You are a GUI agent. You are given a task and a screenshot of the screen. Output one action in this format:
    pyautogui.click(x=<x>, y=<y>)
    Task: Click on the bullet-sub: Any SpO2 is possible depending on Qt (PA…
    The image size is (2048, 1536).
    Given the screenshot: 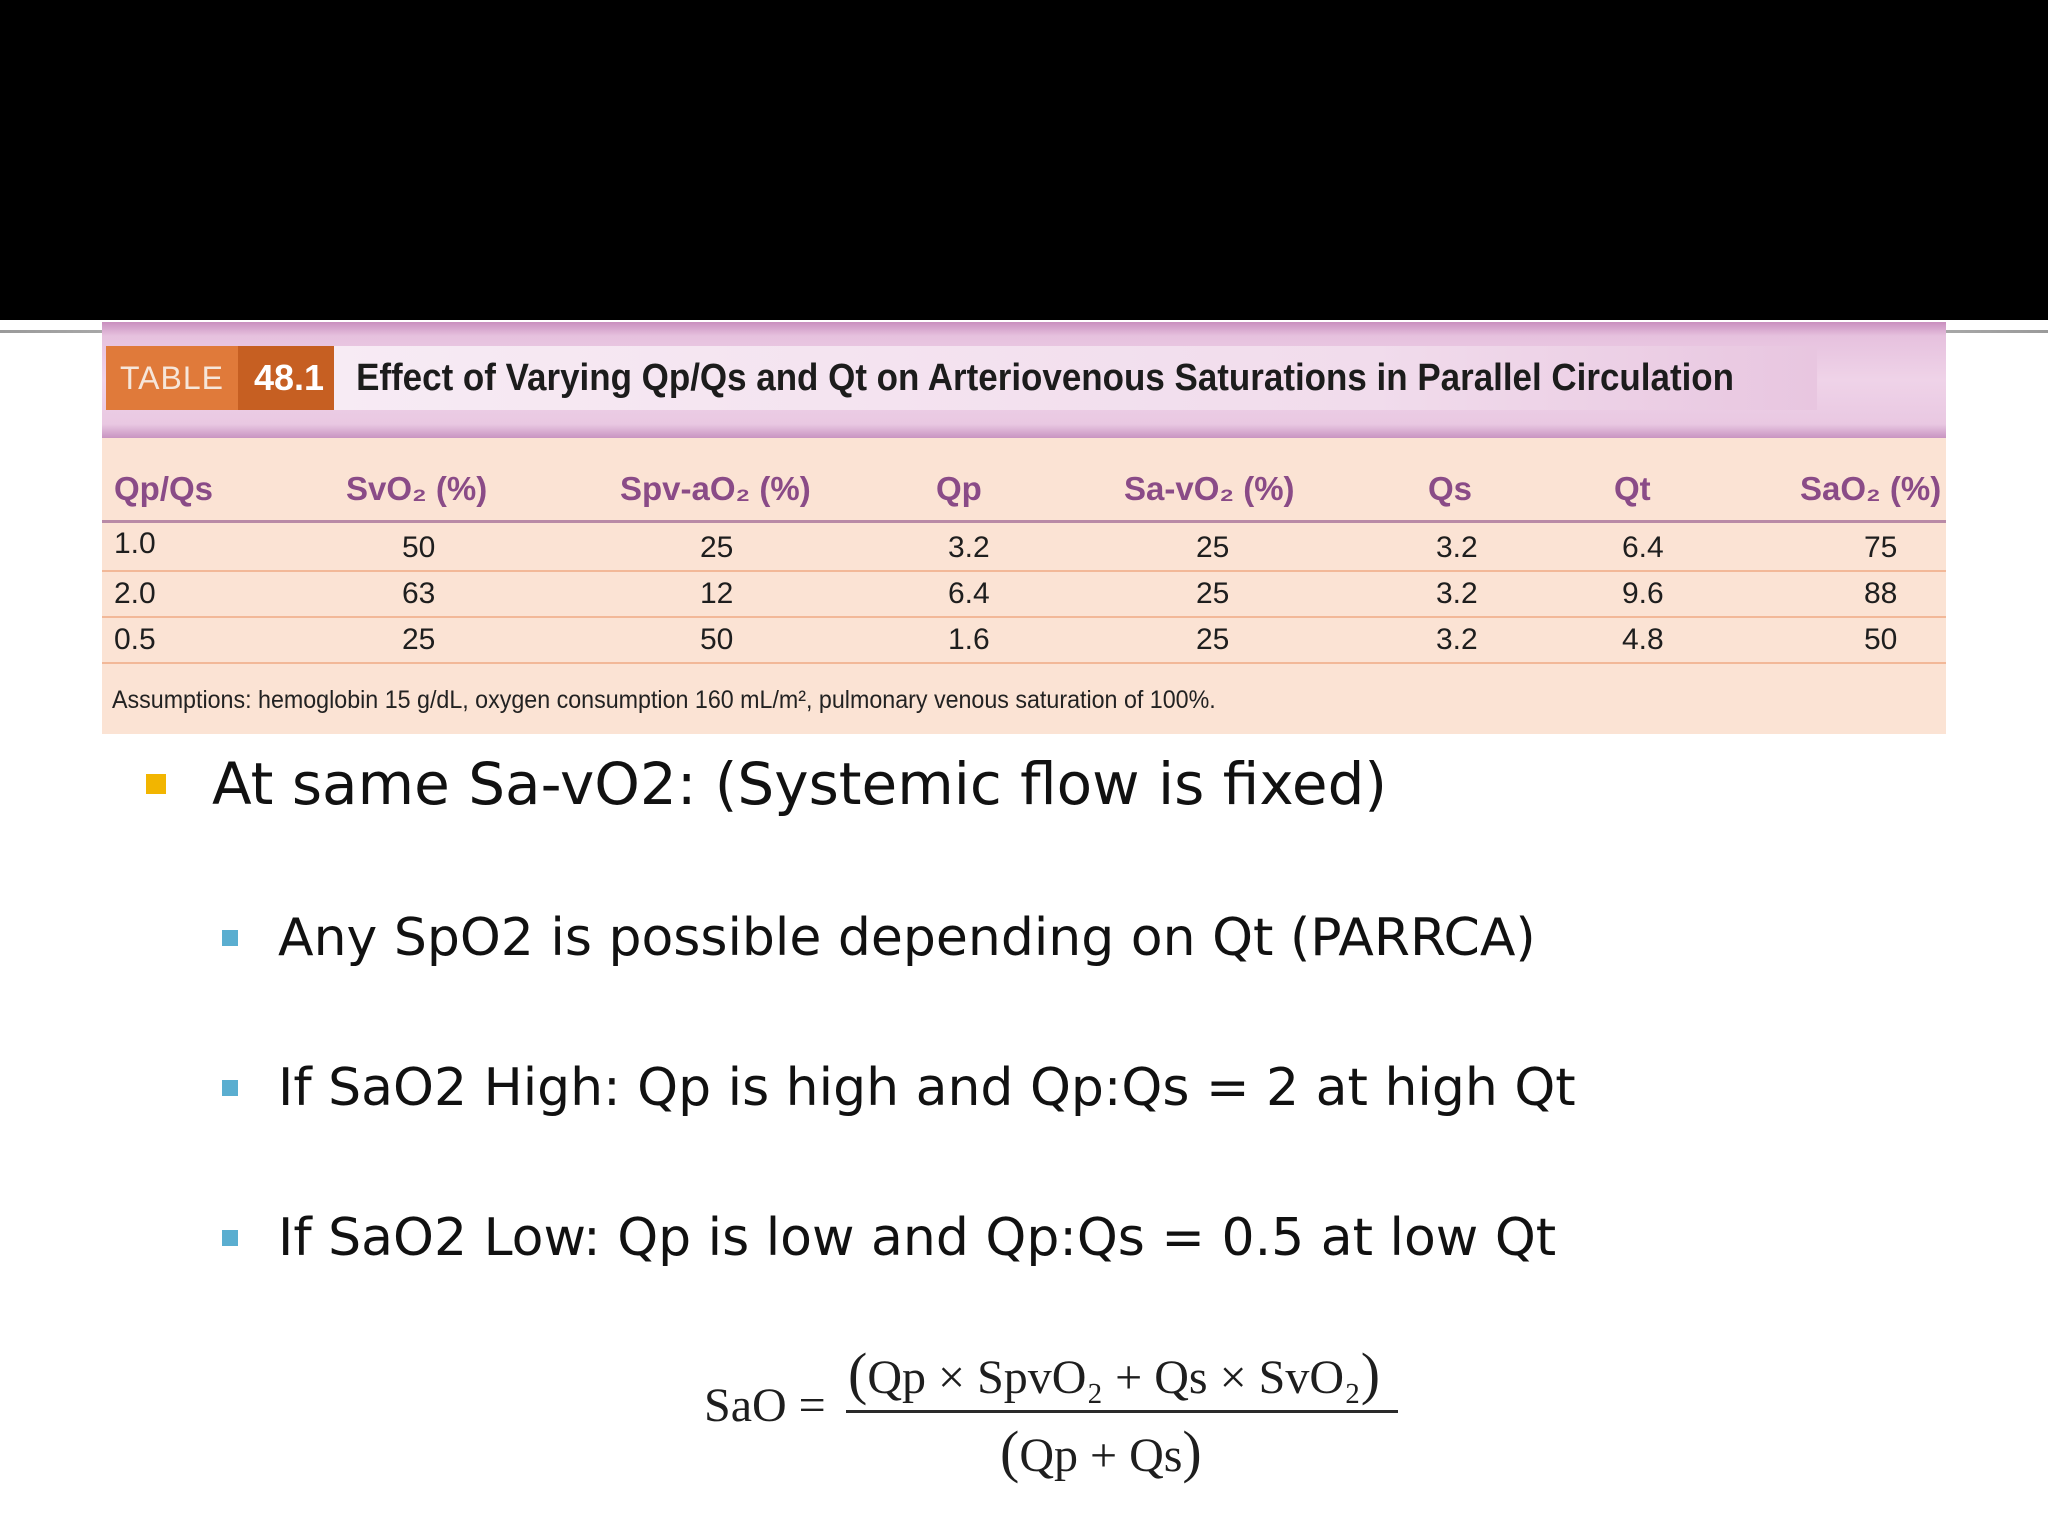 What is the action you would take?
    pyautogui.click(x=879, y=938)
    